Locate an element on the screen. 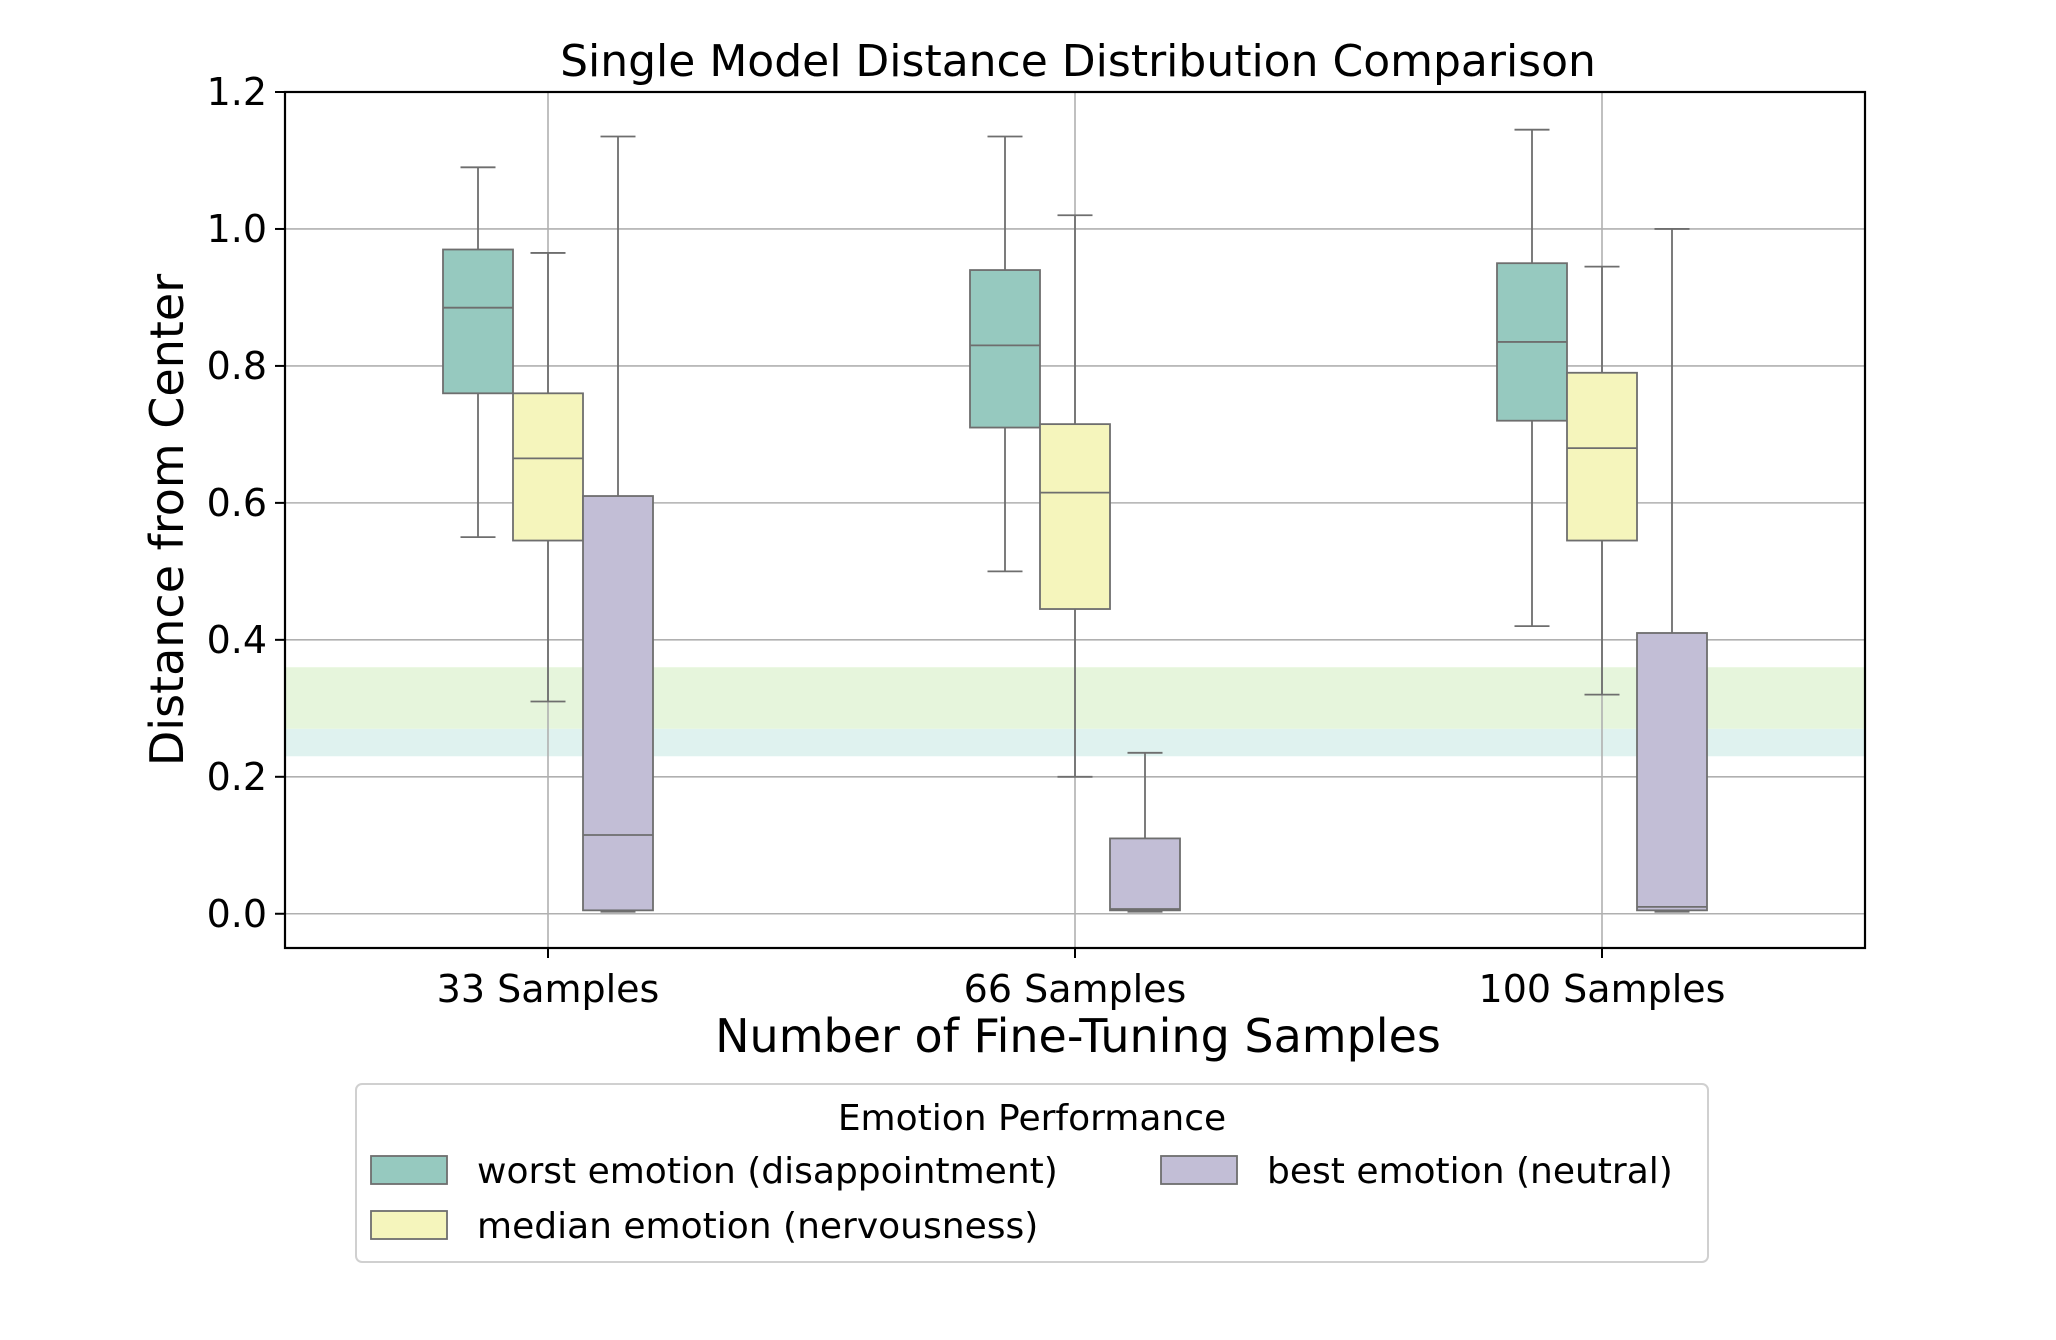  legend-label-0: worst emotion (disappointment) is located at coordinates (767, 1171).